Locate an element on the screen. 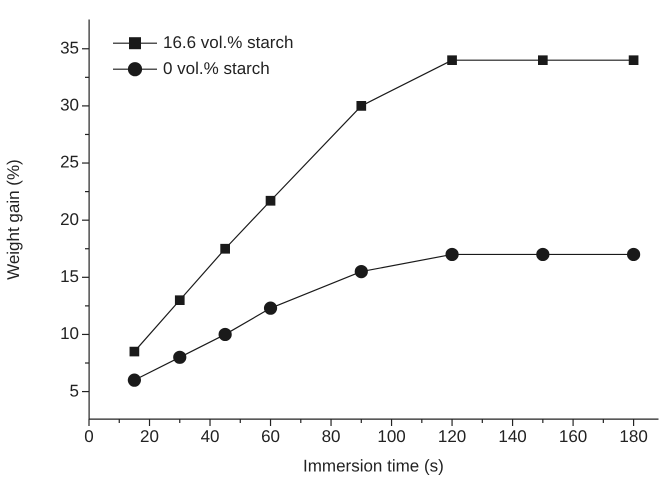 Image resolution: width=665 pixels, height=481 pixels. y-tick-label: 35 is located at coordinates (69, 48).